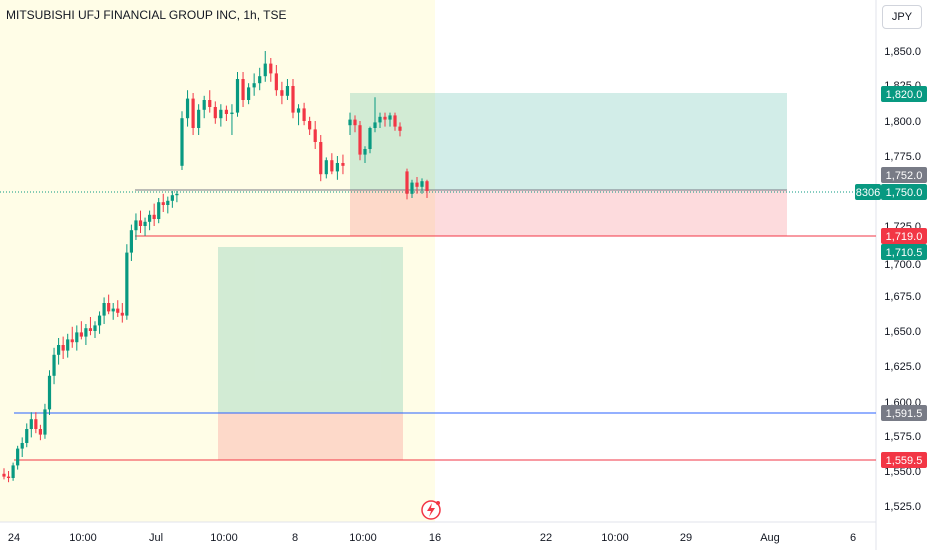 Image resolution: width=932 pixels, height=550 pixels. What do you see at coordinates (853, 538) in the screenshot?
I see `x-label: 6` at bounding box center [853, 538].